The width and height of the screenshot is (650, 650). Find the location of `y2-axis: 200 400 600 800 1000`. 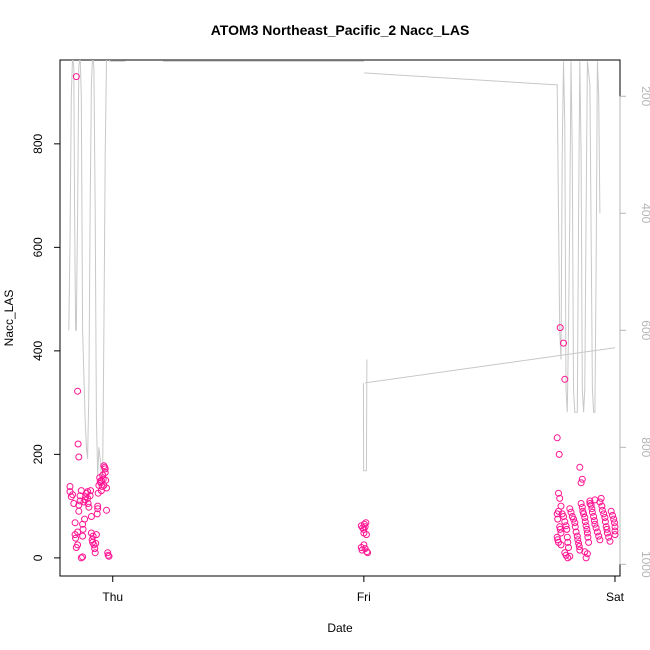

y2-axis: 200 400 600 800 1000 is located at coordinates (634, 332).